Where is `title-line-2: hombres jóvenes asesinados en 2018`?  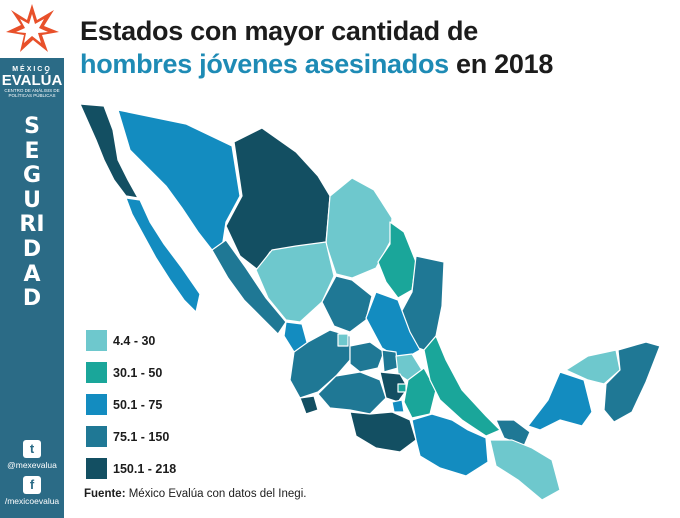 title-line-2: hombres jóvenes asesinados en 2018 is located at coordinates (316, 64).